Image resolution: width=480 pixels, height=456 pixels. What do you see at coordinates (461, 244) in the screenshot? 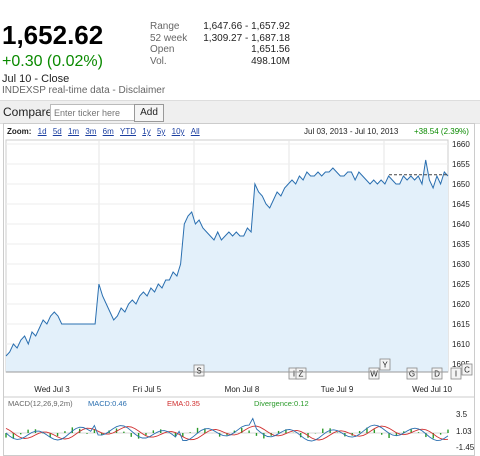
I see `y-tick-label: 1635` at bounding box center [461, 244].